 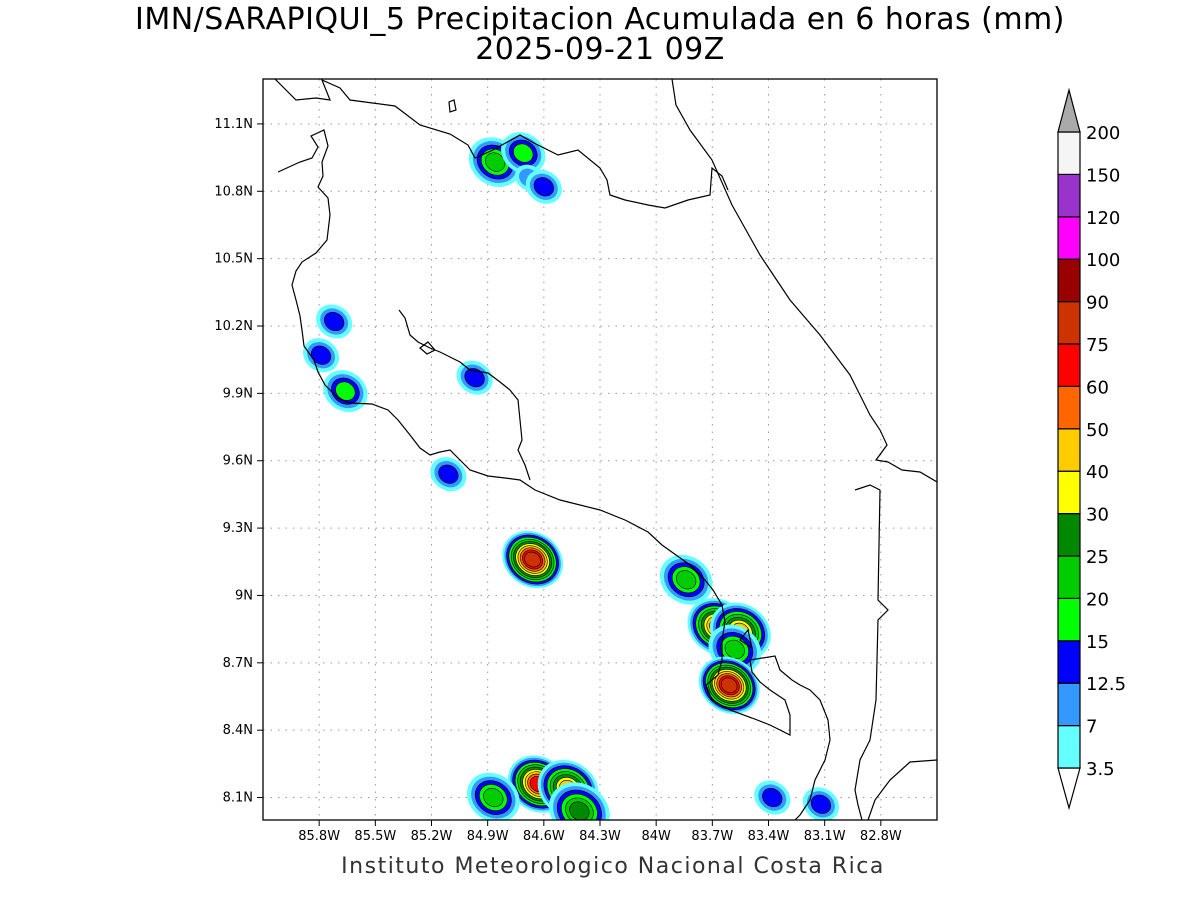 What do you see at coordinates (238, 663) in the screenshot?
I see `lat-tick-label: 8.7N` at bounding box center [238, 663].